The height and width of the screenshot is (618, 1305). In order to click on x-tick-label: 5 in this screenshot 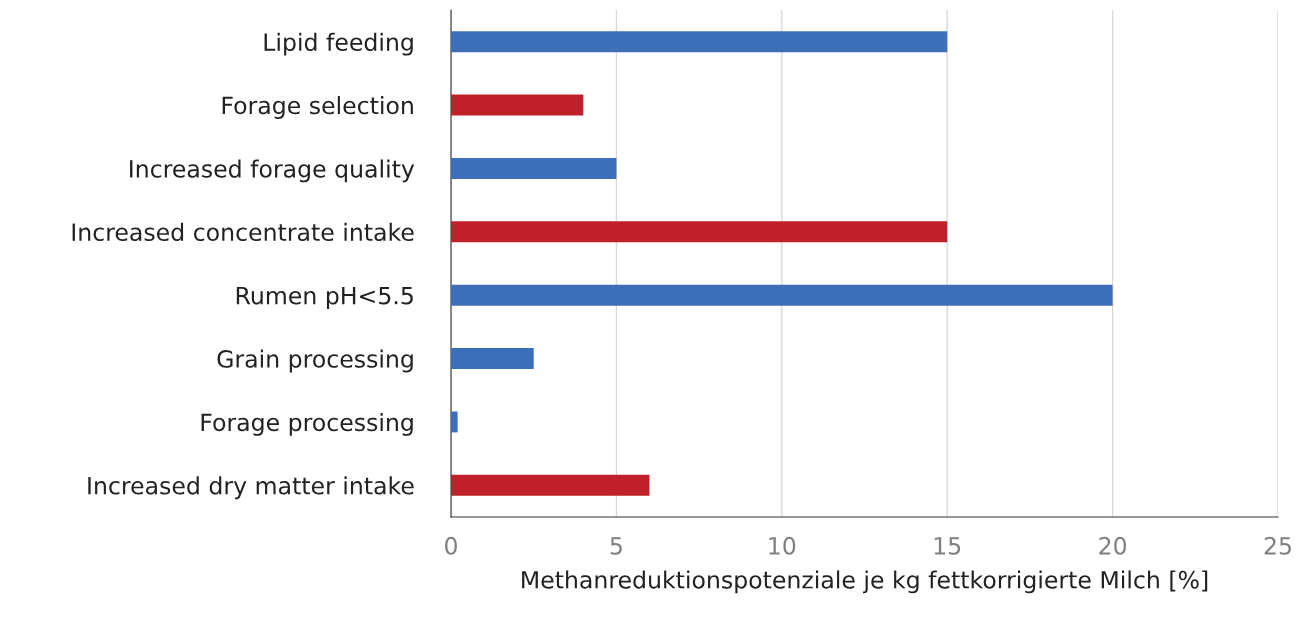, I will do `click(616, 546)`.